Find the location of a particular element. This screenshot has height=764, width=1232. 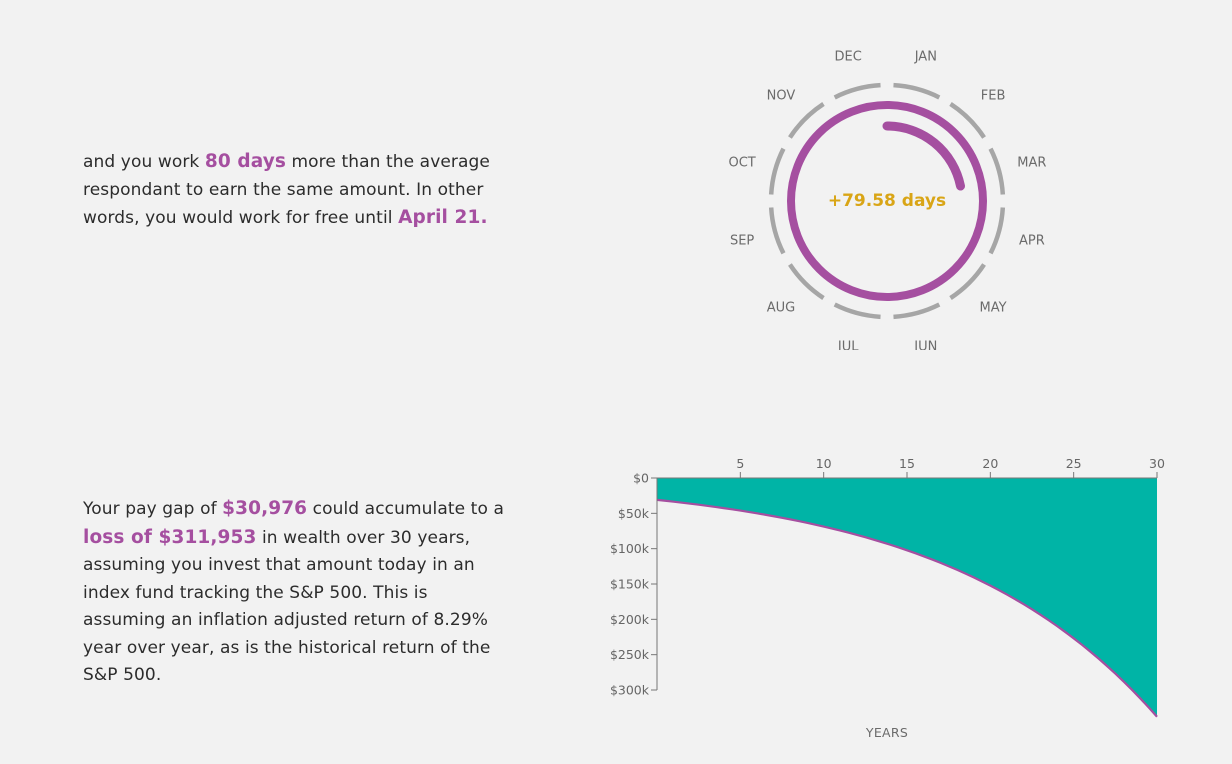

x-axis: 5 10 15 20 25 30 is located at coordinates (911, 467).